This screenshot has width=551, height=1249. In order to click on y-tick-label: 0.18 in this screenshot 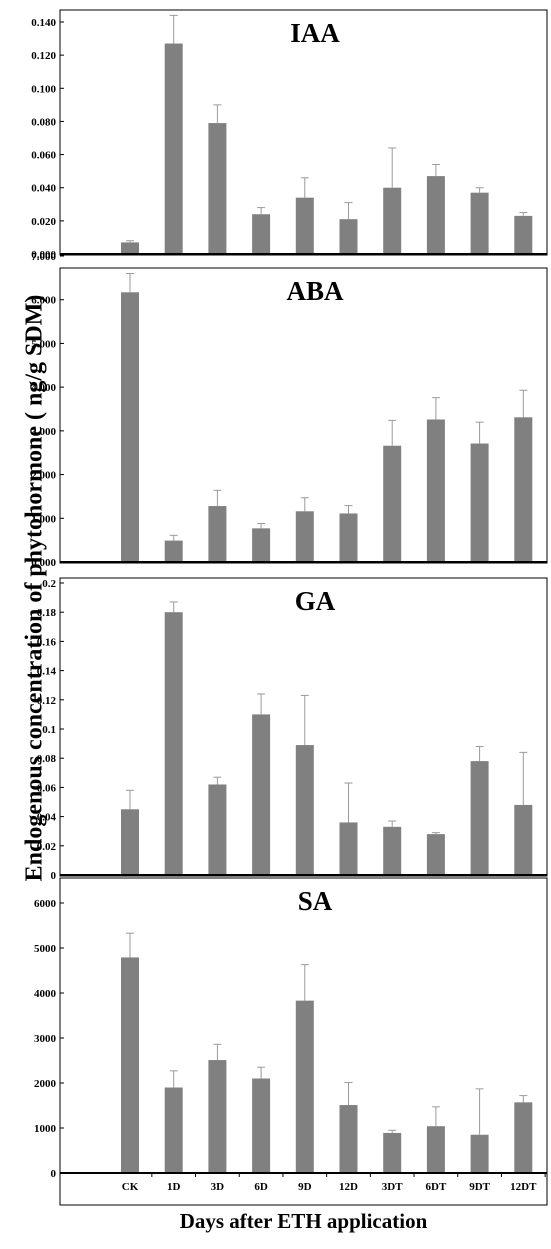, I will do `click(47, 613)`.